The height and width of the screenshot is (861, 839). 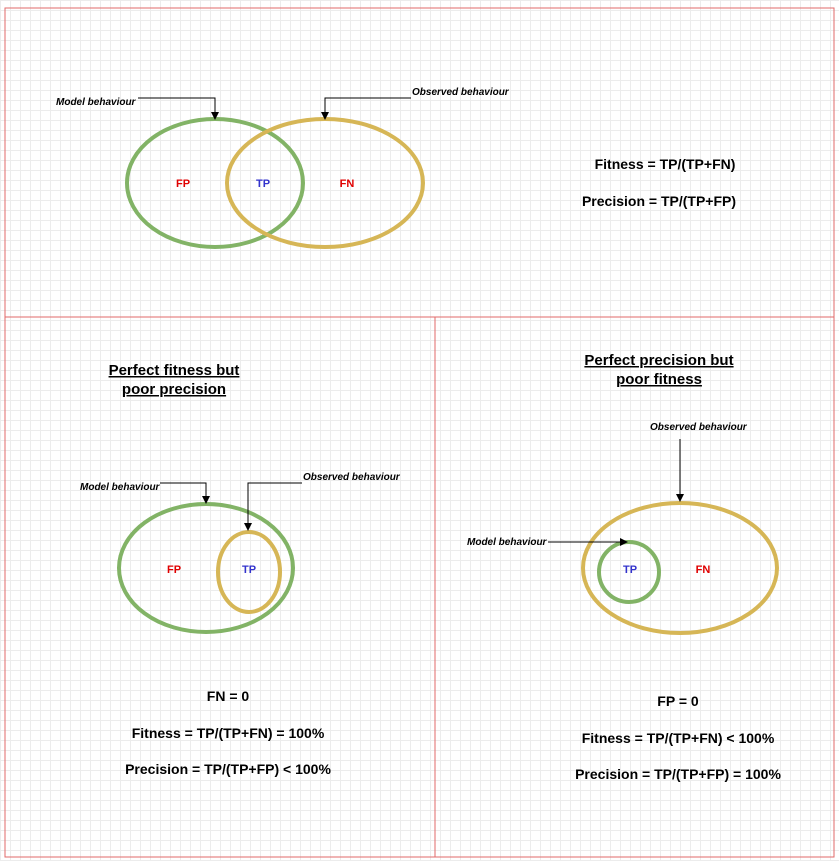 I want to click on br-precision-formula: Precision = TP/(TP+FP) = 100%, so click(x=678, y=774).